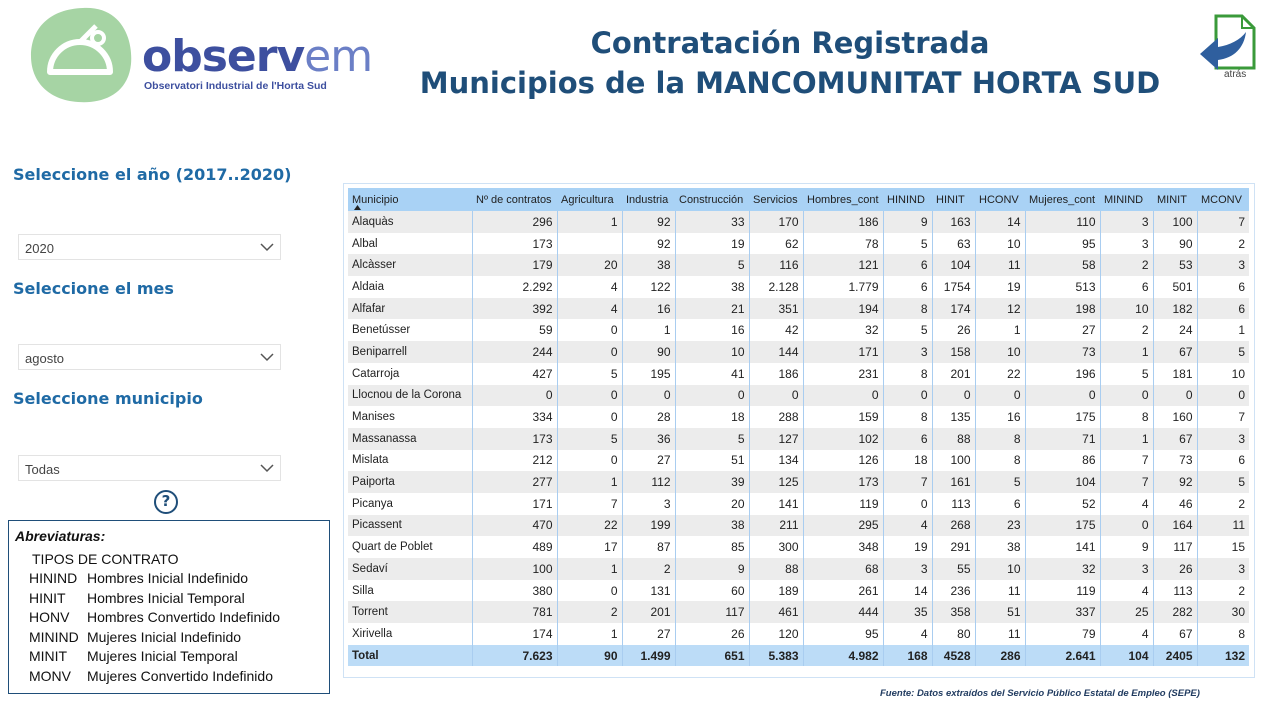 Image resolution: width=1280 pixels, height=720 pixels. Describe the element at coordinates (357, 207) in the screenshot. I see `sort-indicator` at that location.